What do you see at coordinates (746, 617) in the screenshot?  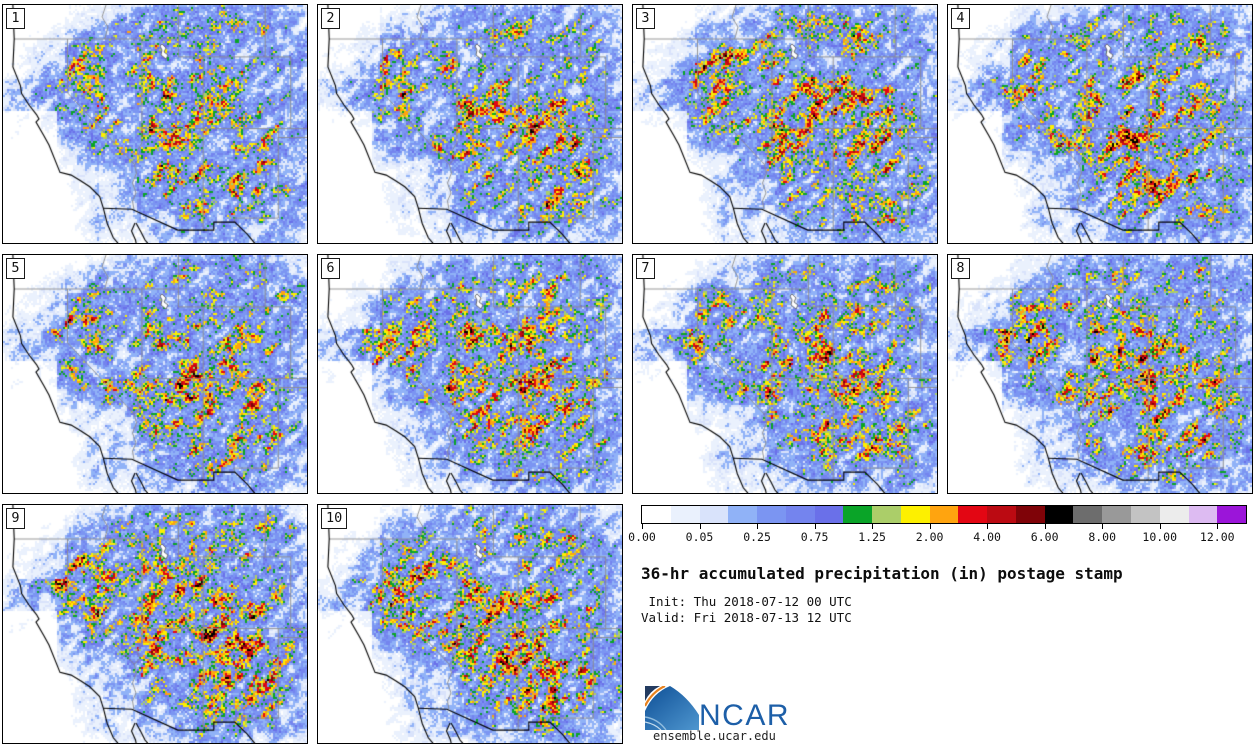 I see `valid-time: Valid: Fri 2018-07-13 12 UTC` at bounding box center [746, 617].